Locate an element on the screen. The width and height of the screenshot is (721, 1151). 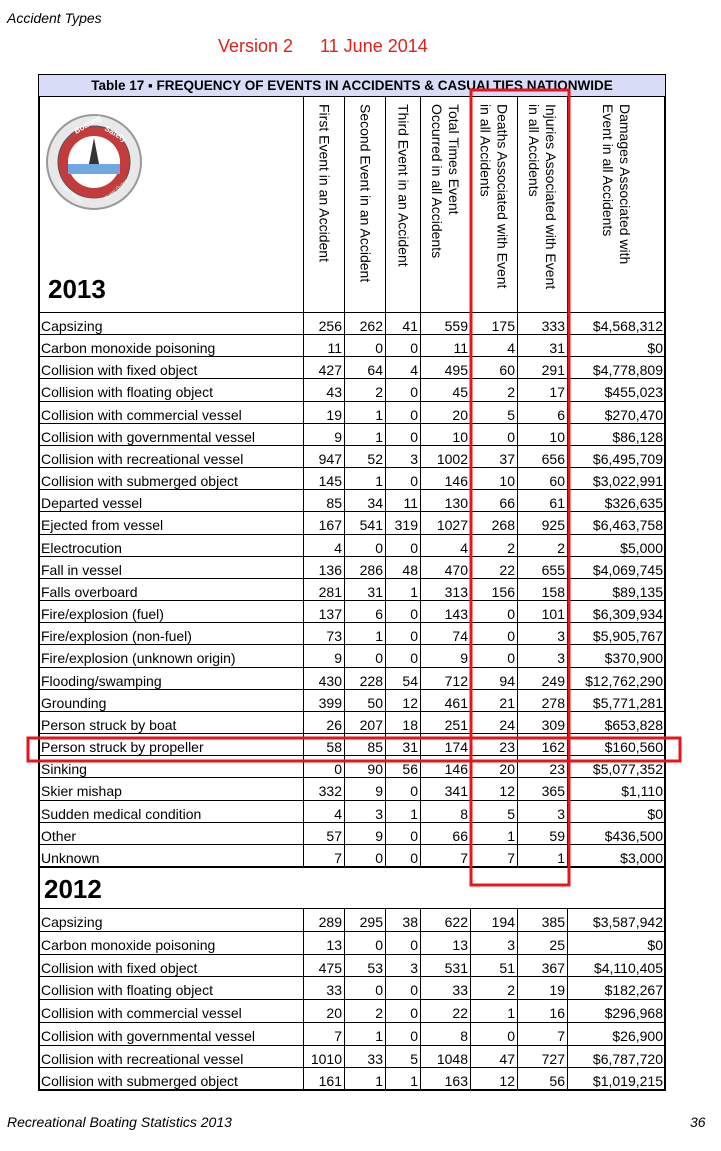
cell-value: $455,023 is located at coordinates (616, 389).